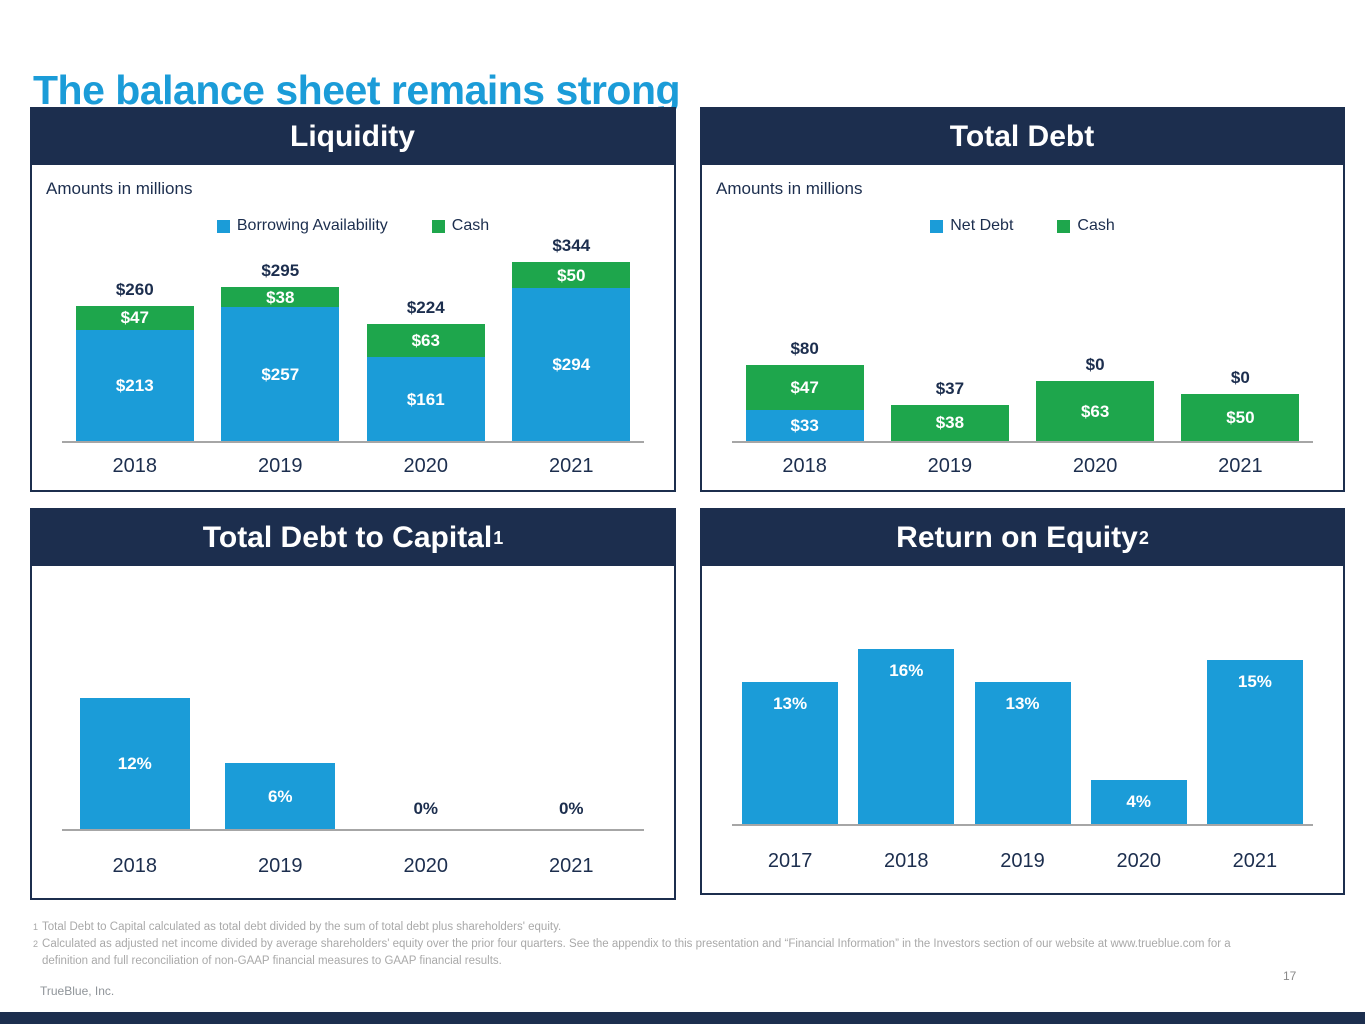 The width and height of the screenshot is (1365, 1024). I want to click on total-debt-total-label: $37, so click(950, 388).